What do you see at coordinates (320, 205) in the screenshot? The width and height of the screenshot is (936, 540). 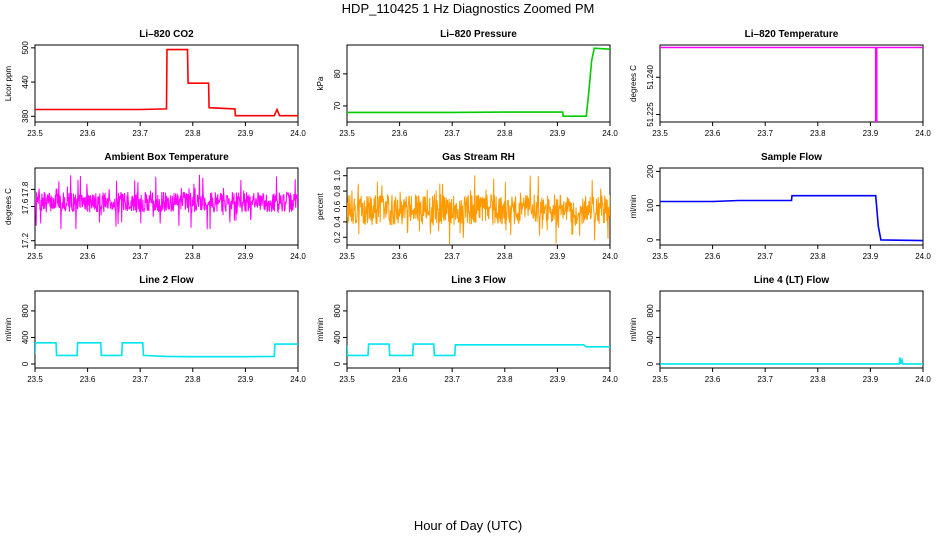 I see `y-axis-label: percent` at bounding box center [320, 205].